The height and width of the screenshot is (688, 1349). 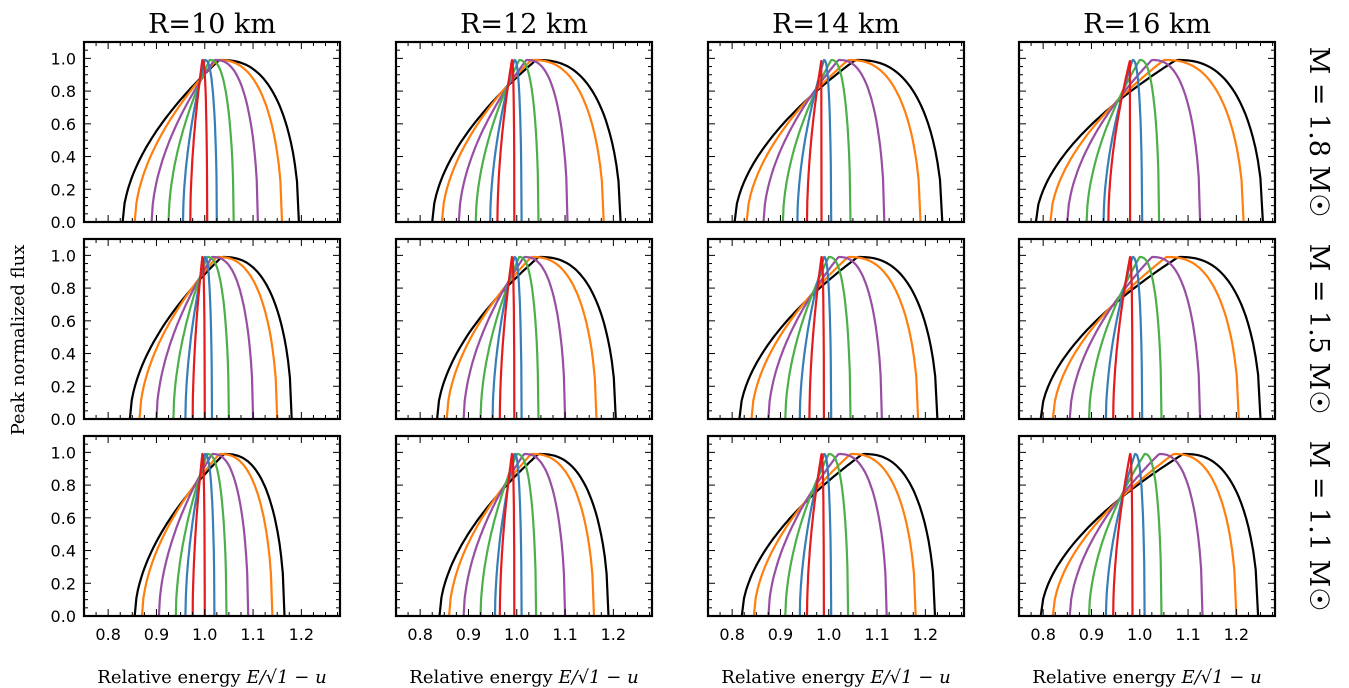 What do you see at coordinates (18, 340) in the screenshot?
I see `y-axis-label: Peak normalized flux` at bounding box center [18, 340].